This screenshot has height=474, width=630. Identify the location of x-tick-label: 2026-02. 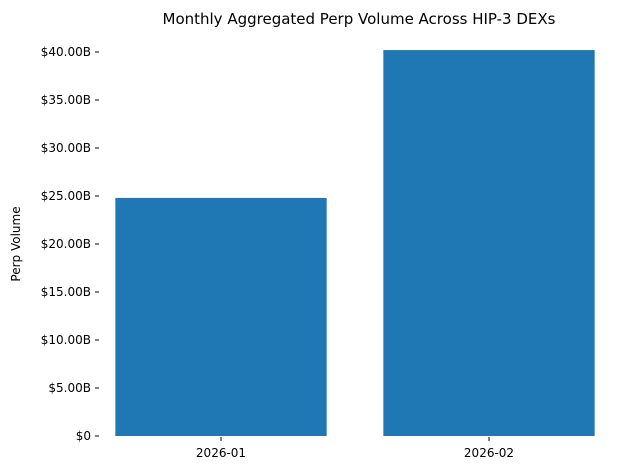
(489, 453).